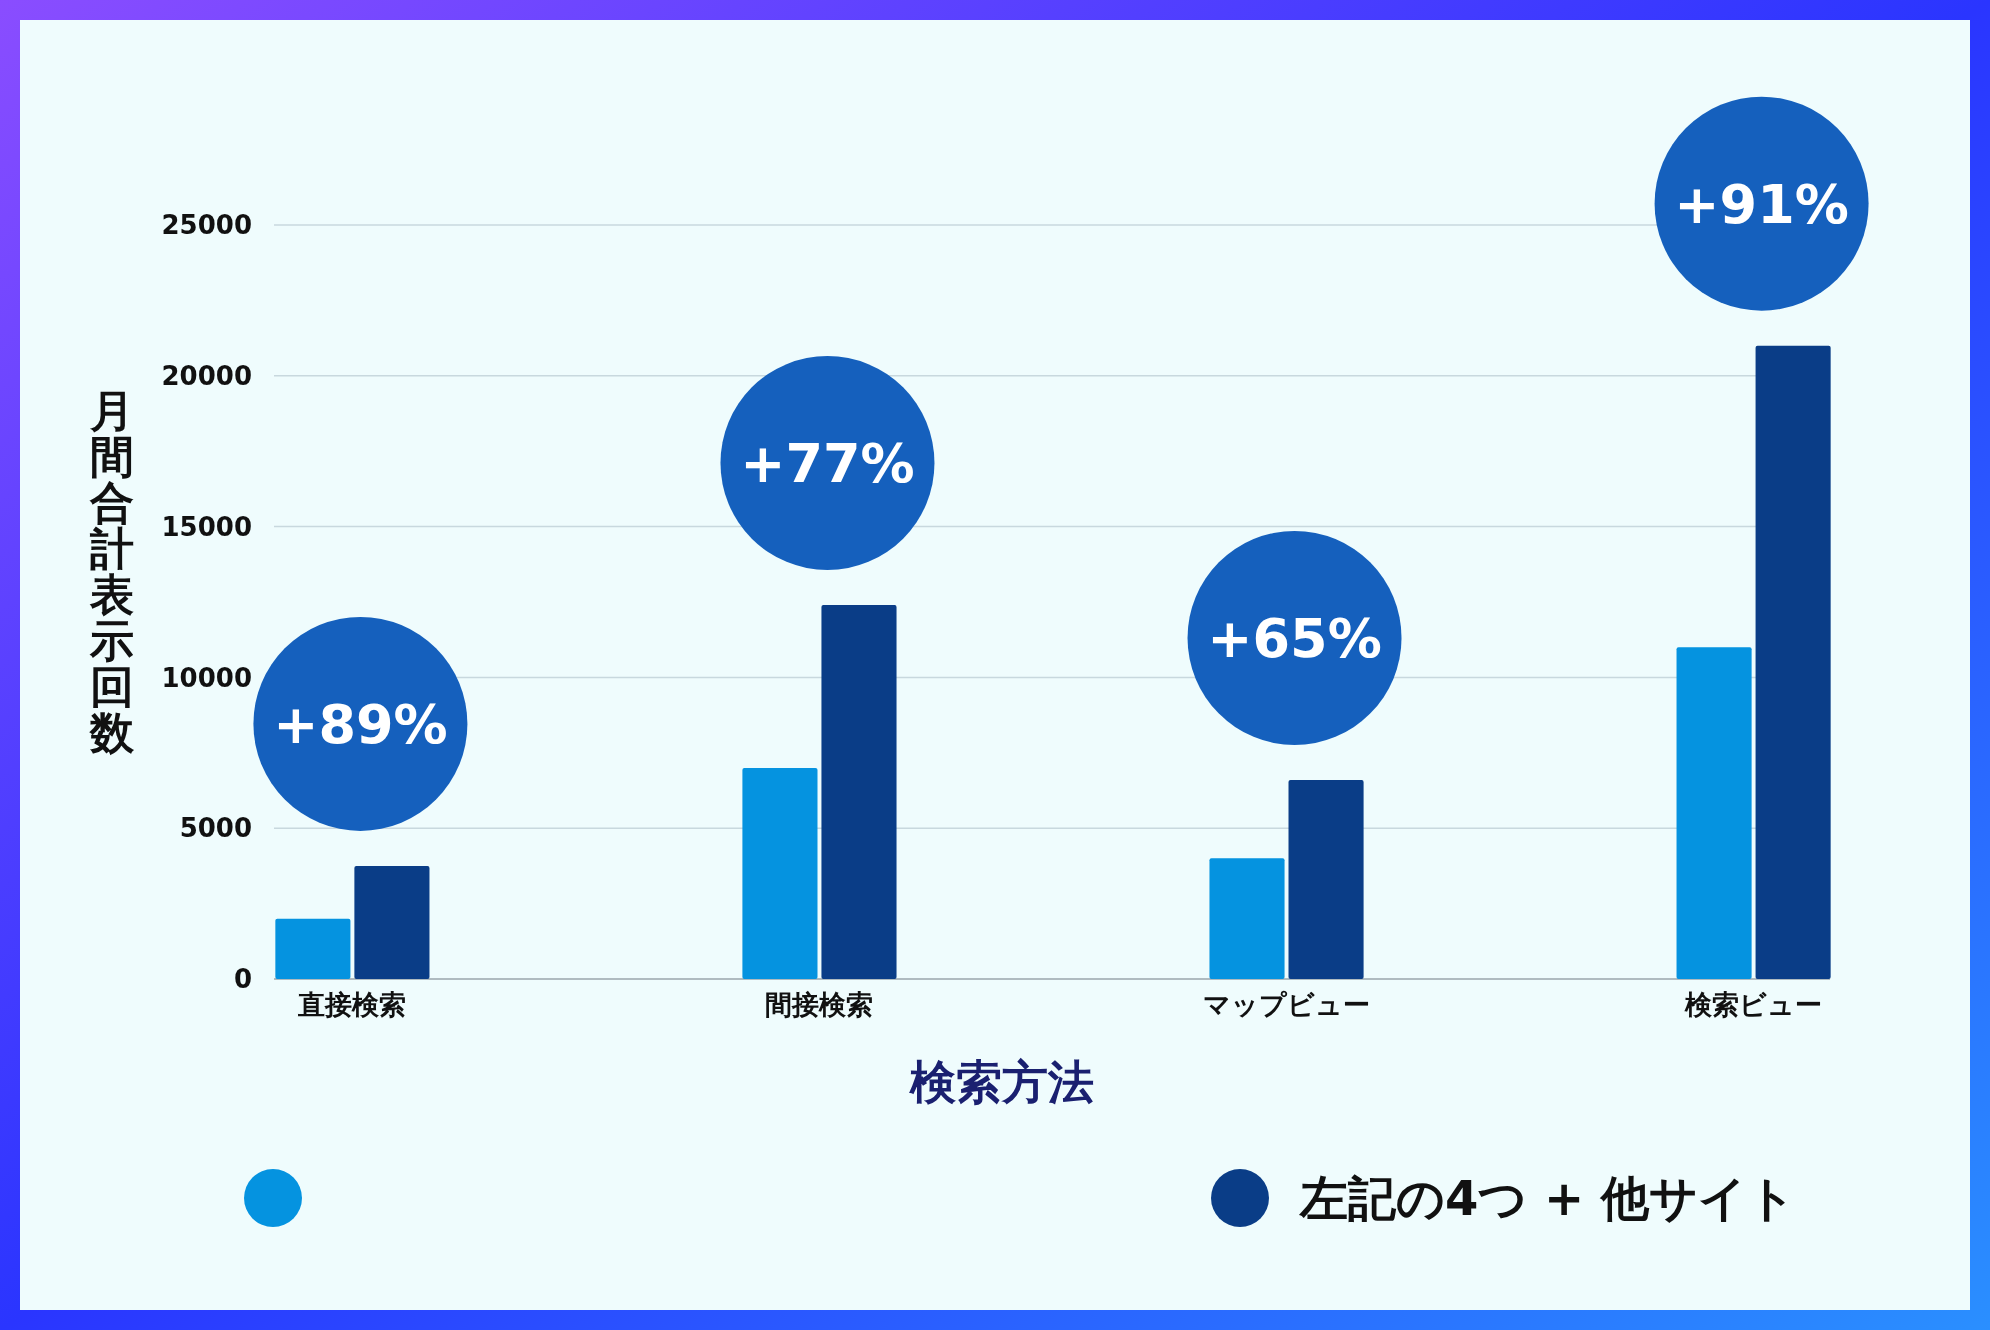 The image size is (1990, 1330). What do you see at coordinates (819, 1004) in the screenshot?
I see `x-tick-label: 間接検索` at bounding box center [819, 1004].